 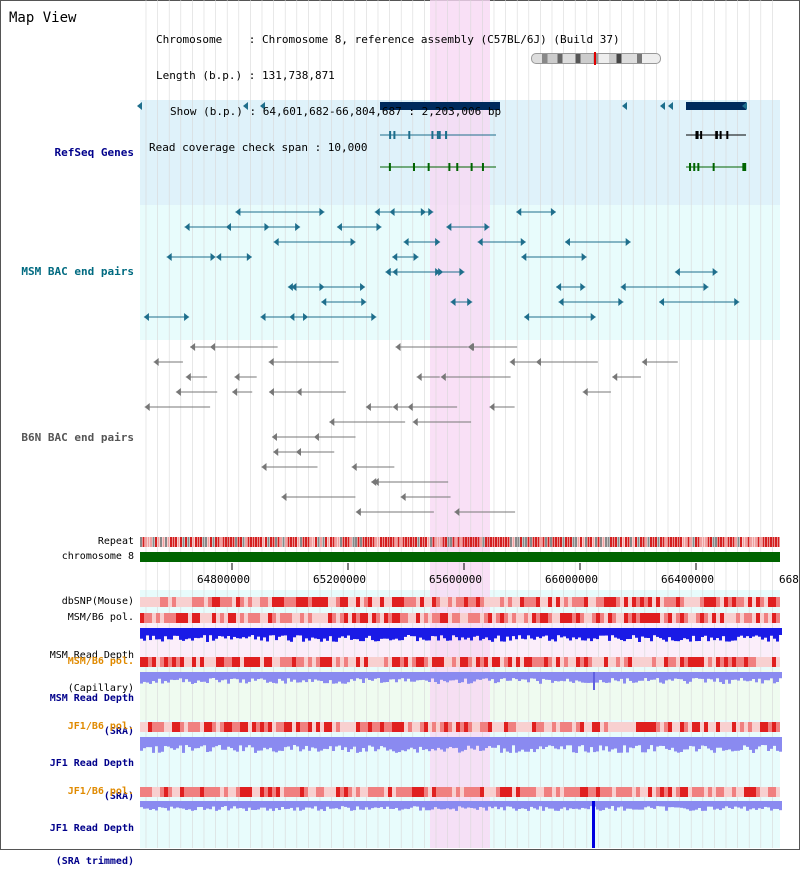 What do you see at coordinates (77, 271) in the screenshot?
I see `track-label-msm-bac: MSM BAC end pairs` at bounding box center [77, 271].